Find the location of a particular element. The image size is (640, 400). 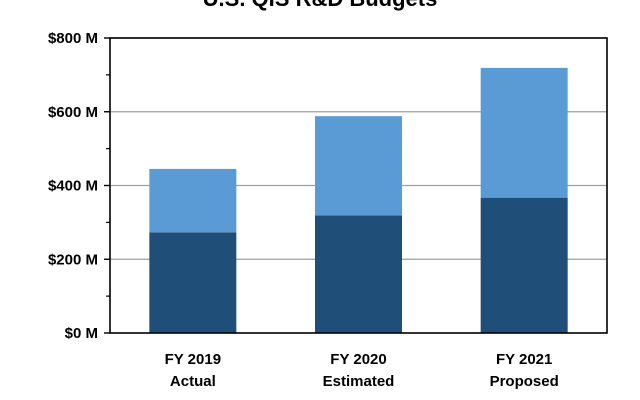

y-tick-label: $600 M is located at coordinates (73, 112).